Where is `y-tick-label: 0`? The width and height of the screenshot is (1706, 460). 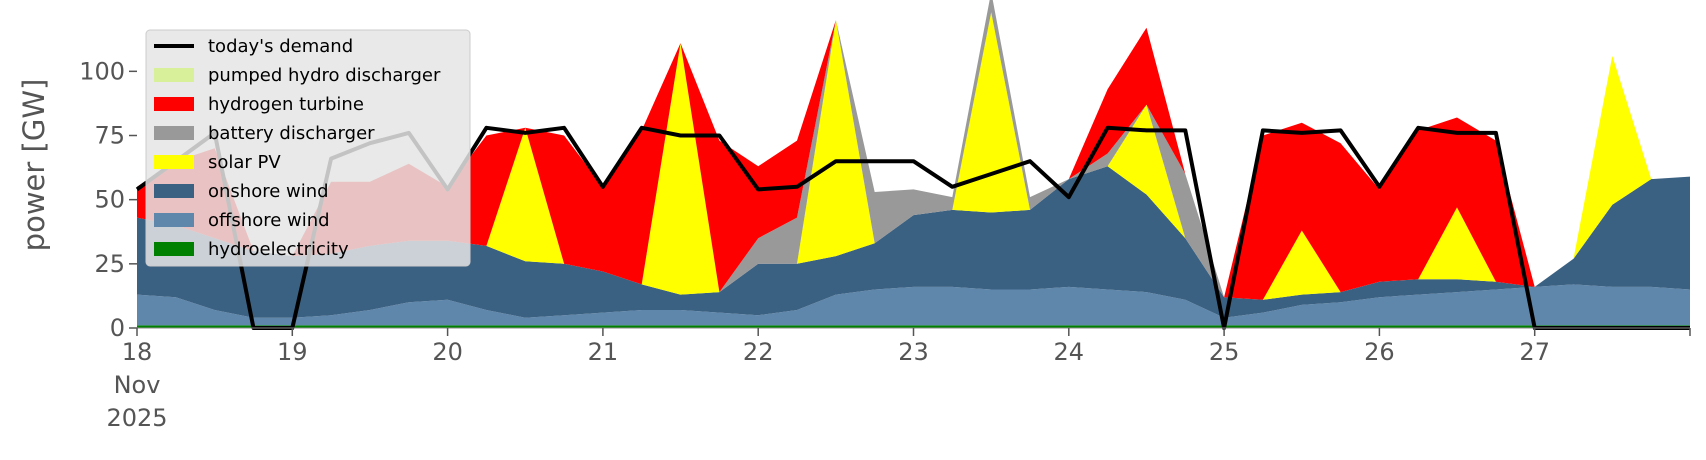 y-tick-label: 0 is located at coordinates (117, 328).